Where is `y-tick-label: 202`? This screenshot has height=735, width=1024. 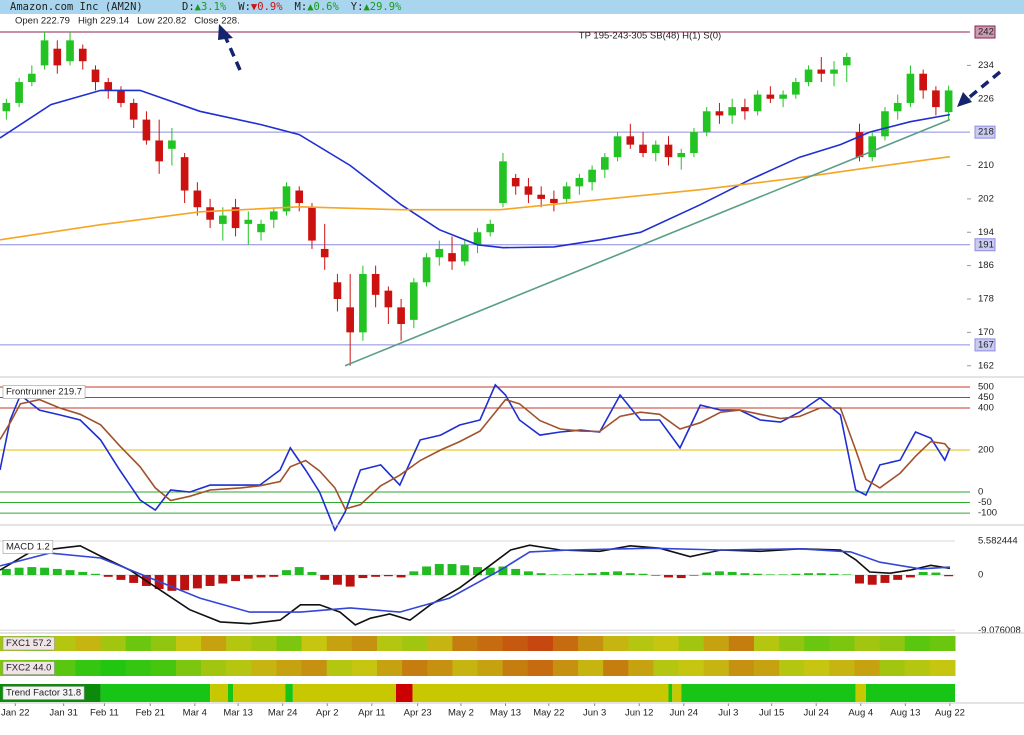 y-tick-label: 202 is located at coordinates (986, 198).